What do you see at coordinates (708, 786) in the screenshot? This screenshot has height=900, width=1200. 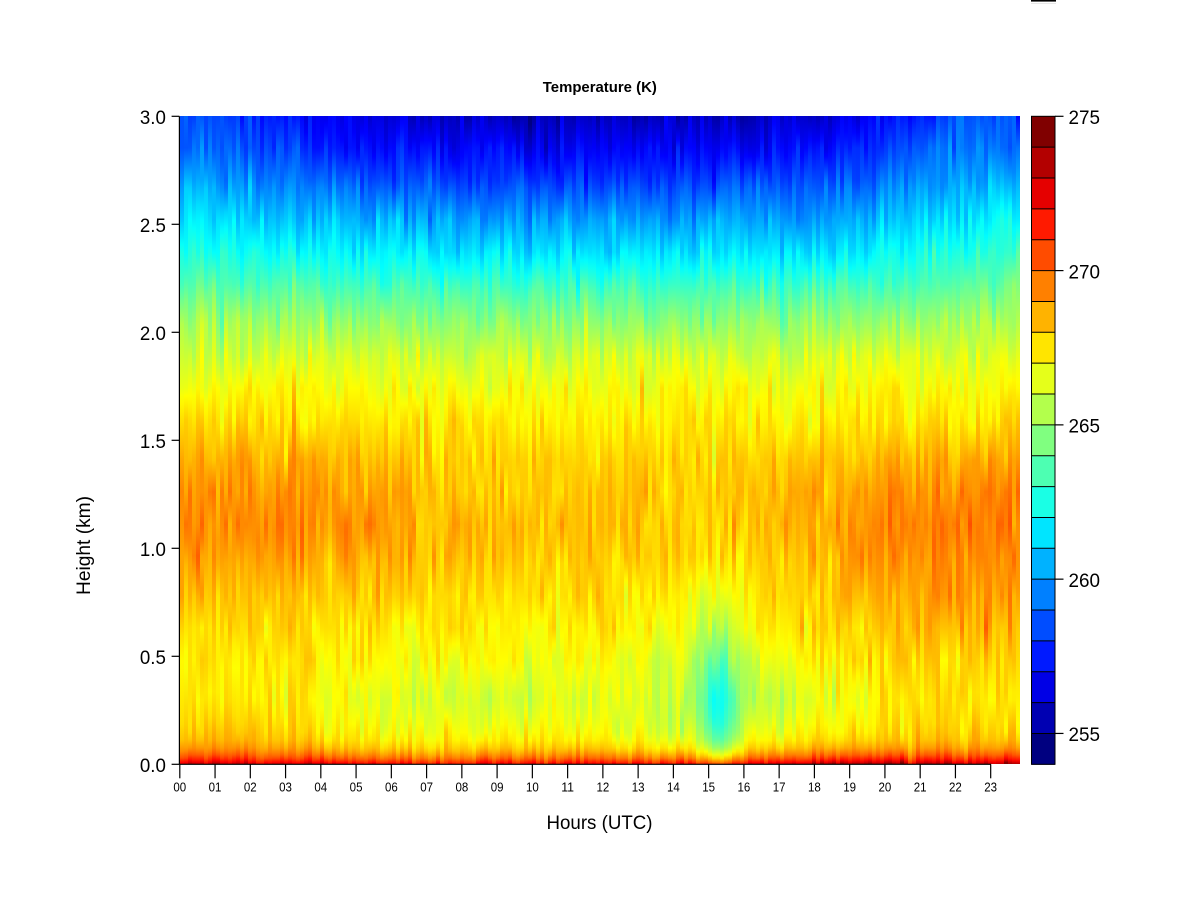 I see `svg-text: 15` at bounding box center [708, 786].